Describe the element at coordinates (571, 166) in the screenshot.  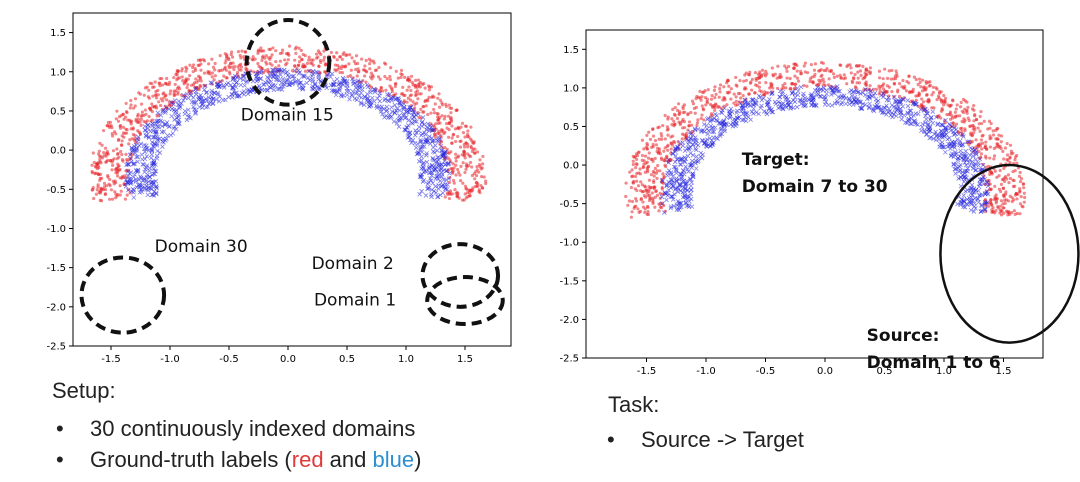
I see `y-tick-label: 0.0` at that location.